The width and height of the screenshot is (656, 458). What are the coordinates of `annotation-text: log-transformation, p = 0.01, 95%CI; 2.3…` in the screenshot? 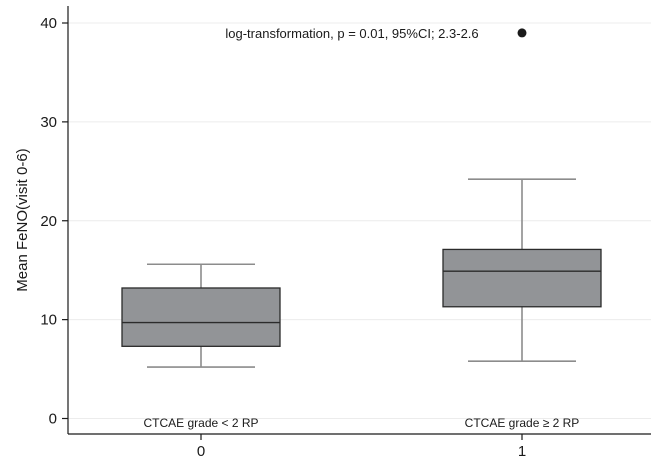 It's located at (351, 33).